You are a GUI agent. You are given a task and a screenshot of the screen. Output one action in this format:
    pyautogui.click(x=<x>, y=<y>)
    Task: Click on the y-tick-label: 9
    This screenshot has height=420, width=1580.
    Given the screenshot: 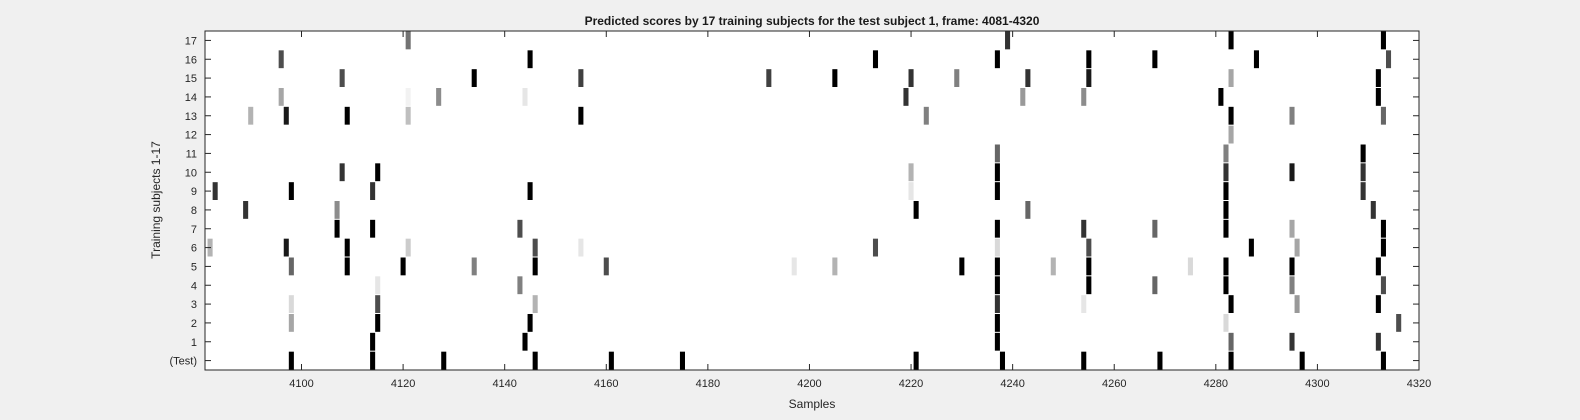 What is the action you would take?
    pyautogui.click(x=194, y=192)
    